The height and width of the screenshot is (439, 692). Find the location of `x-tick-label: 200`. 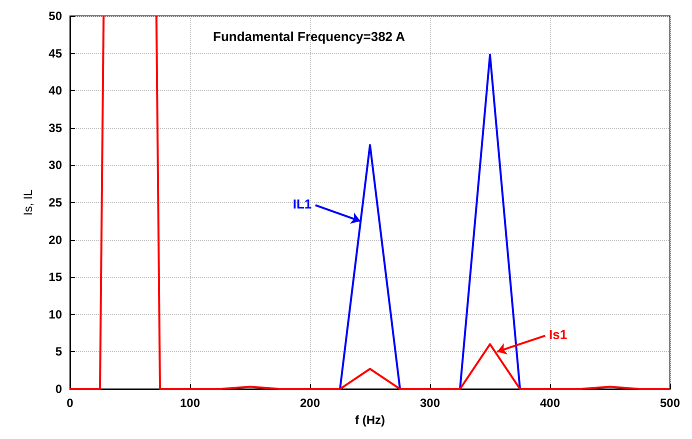

x-tick-label: 200 is located at coordinates (310, 403).